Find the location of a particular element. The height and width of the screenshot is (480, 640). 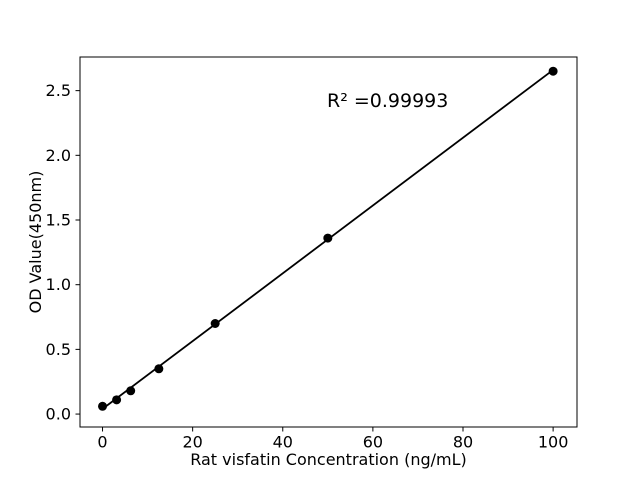

x-tick-label: 0 is located at coordinates (102, 442).